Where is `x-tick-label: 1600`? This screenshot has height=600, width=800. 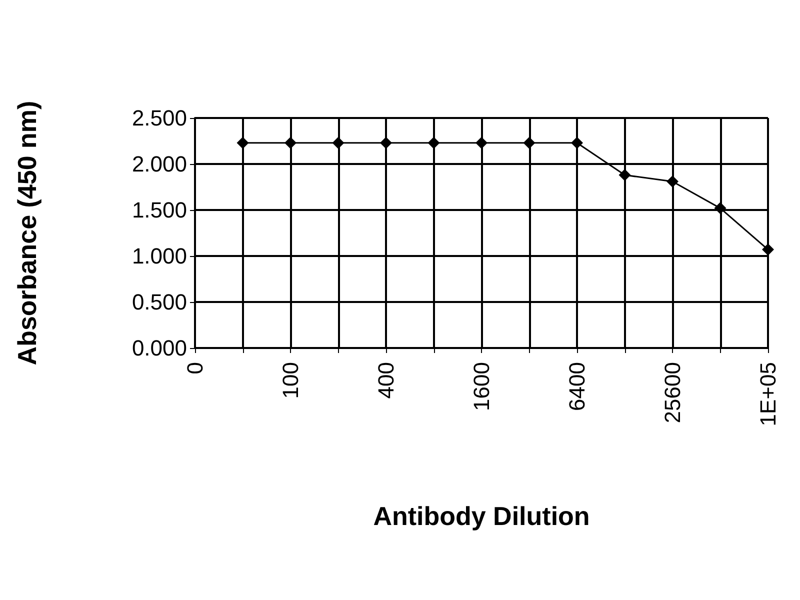 x-tick-label: 1600 is located at coordinates (481, 386).